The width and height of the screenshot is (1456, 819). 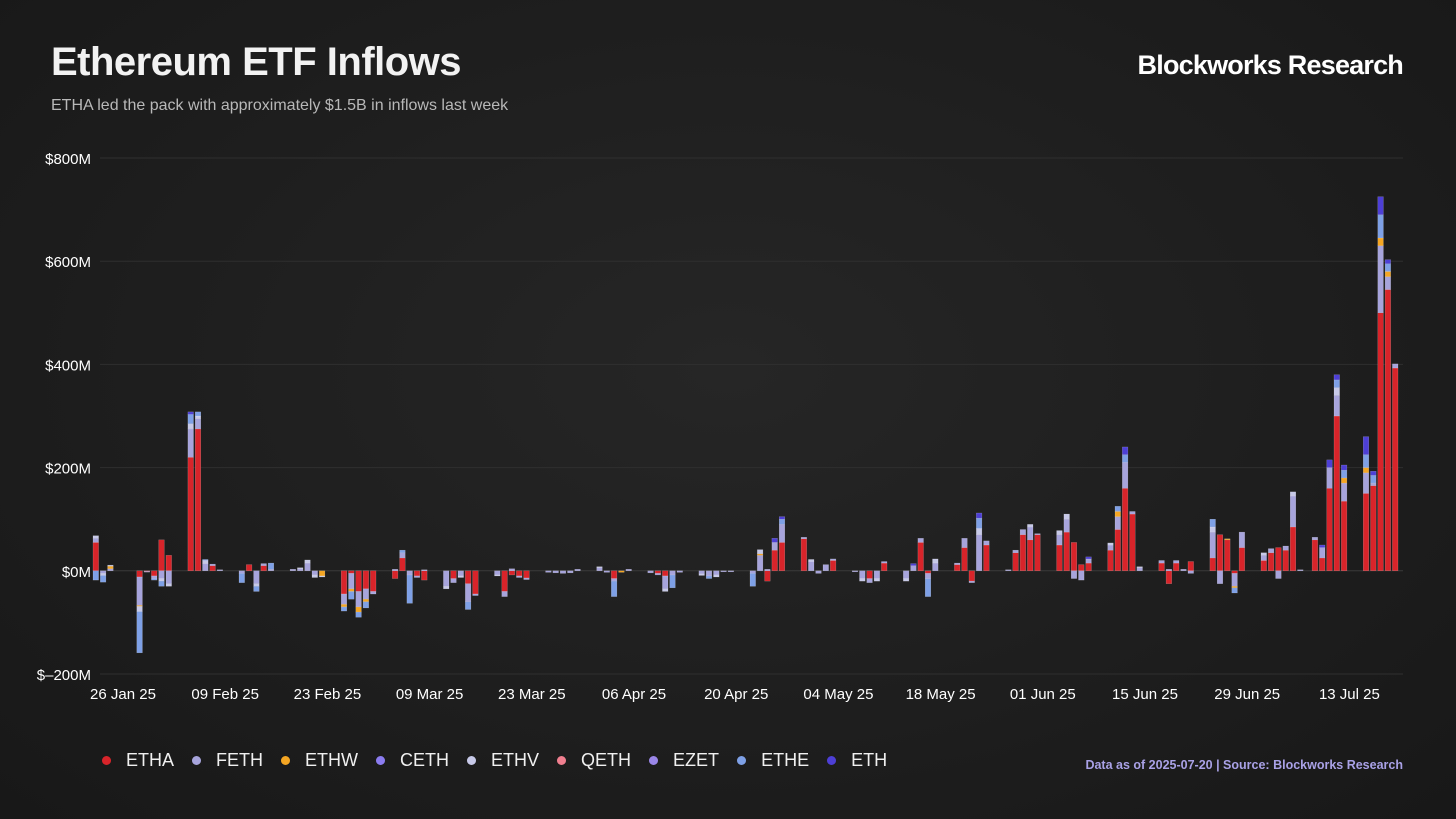 I want to click on legend-label: ETHV, so click(x=515, y=760).